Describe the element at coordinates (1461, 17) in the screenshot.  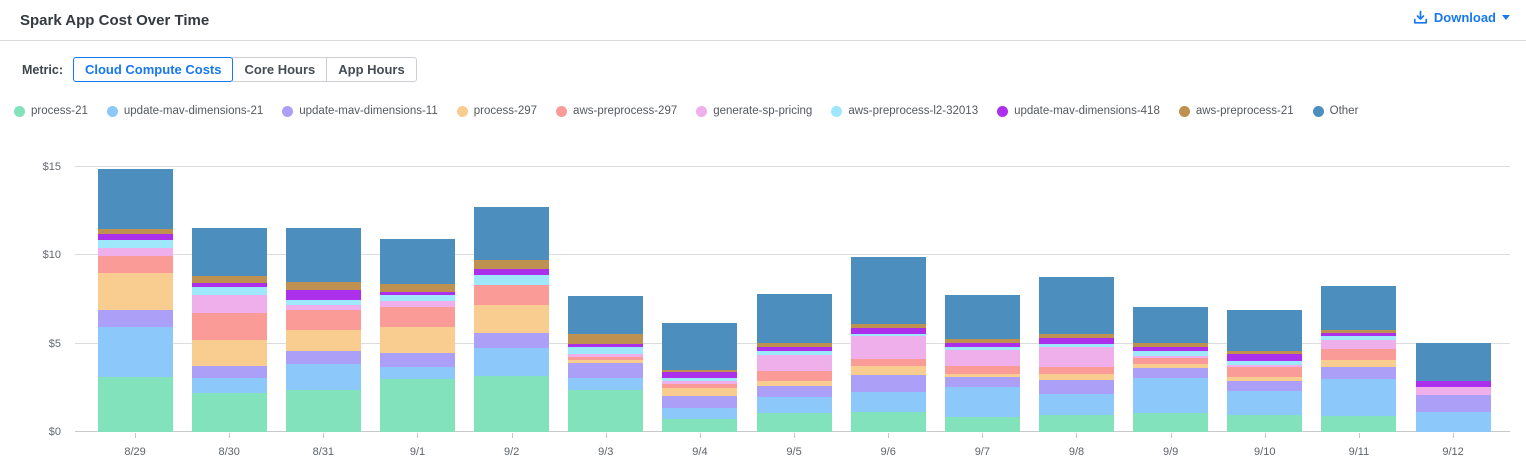
I see `download-button: Download` at that location.